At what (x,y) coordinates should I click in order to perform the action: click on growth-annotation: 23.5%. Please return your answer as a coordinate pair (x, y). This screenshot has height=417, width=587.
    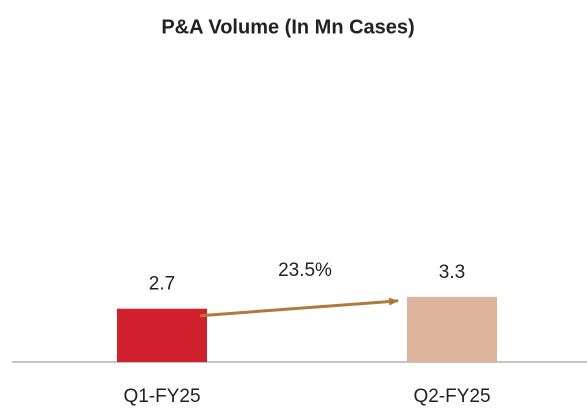
    Looking at the image, I should click on (305, 270).